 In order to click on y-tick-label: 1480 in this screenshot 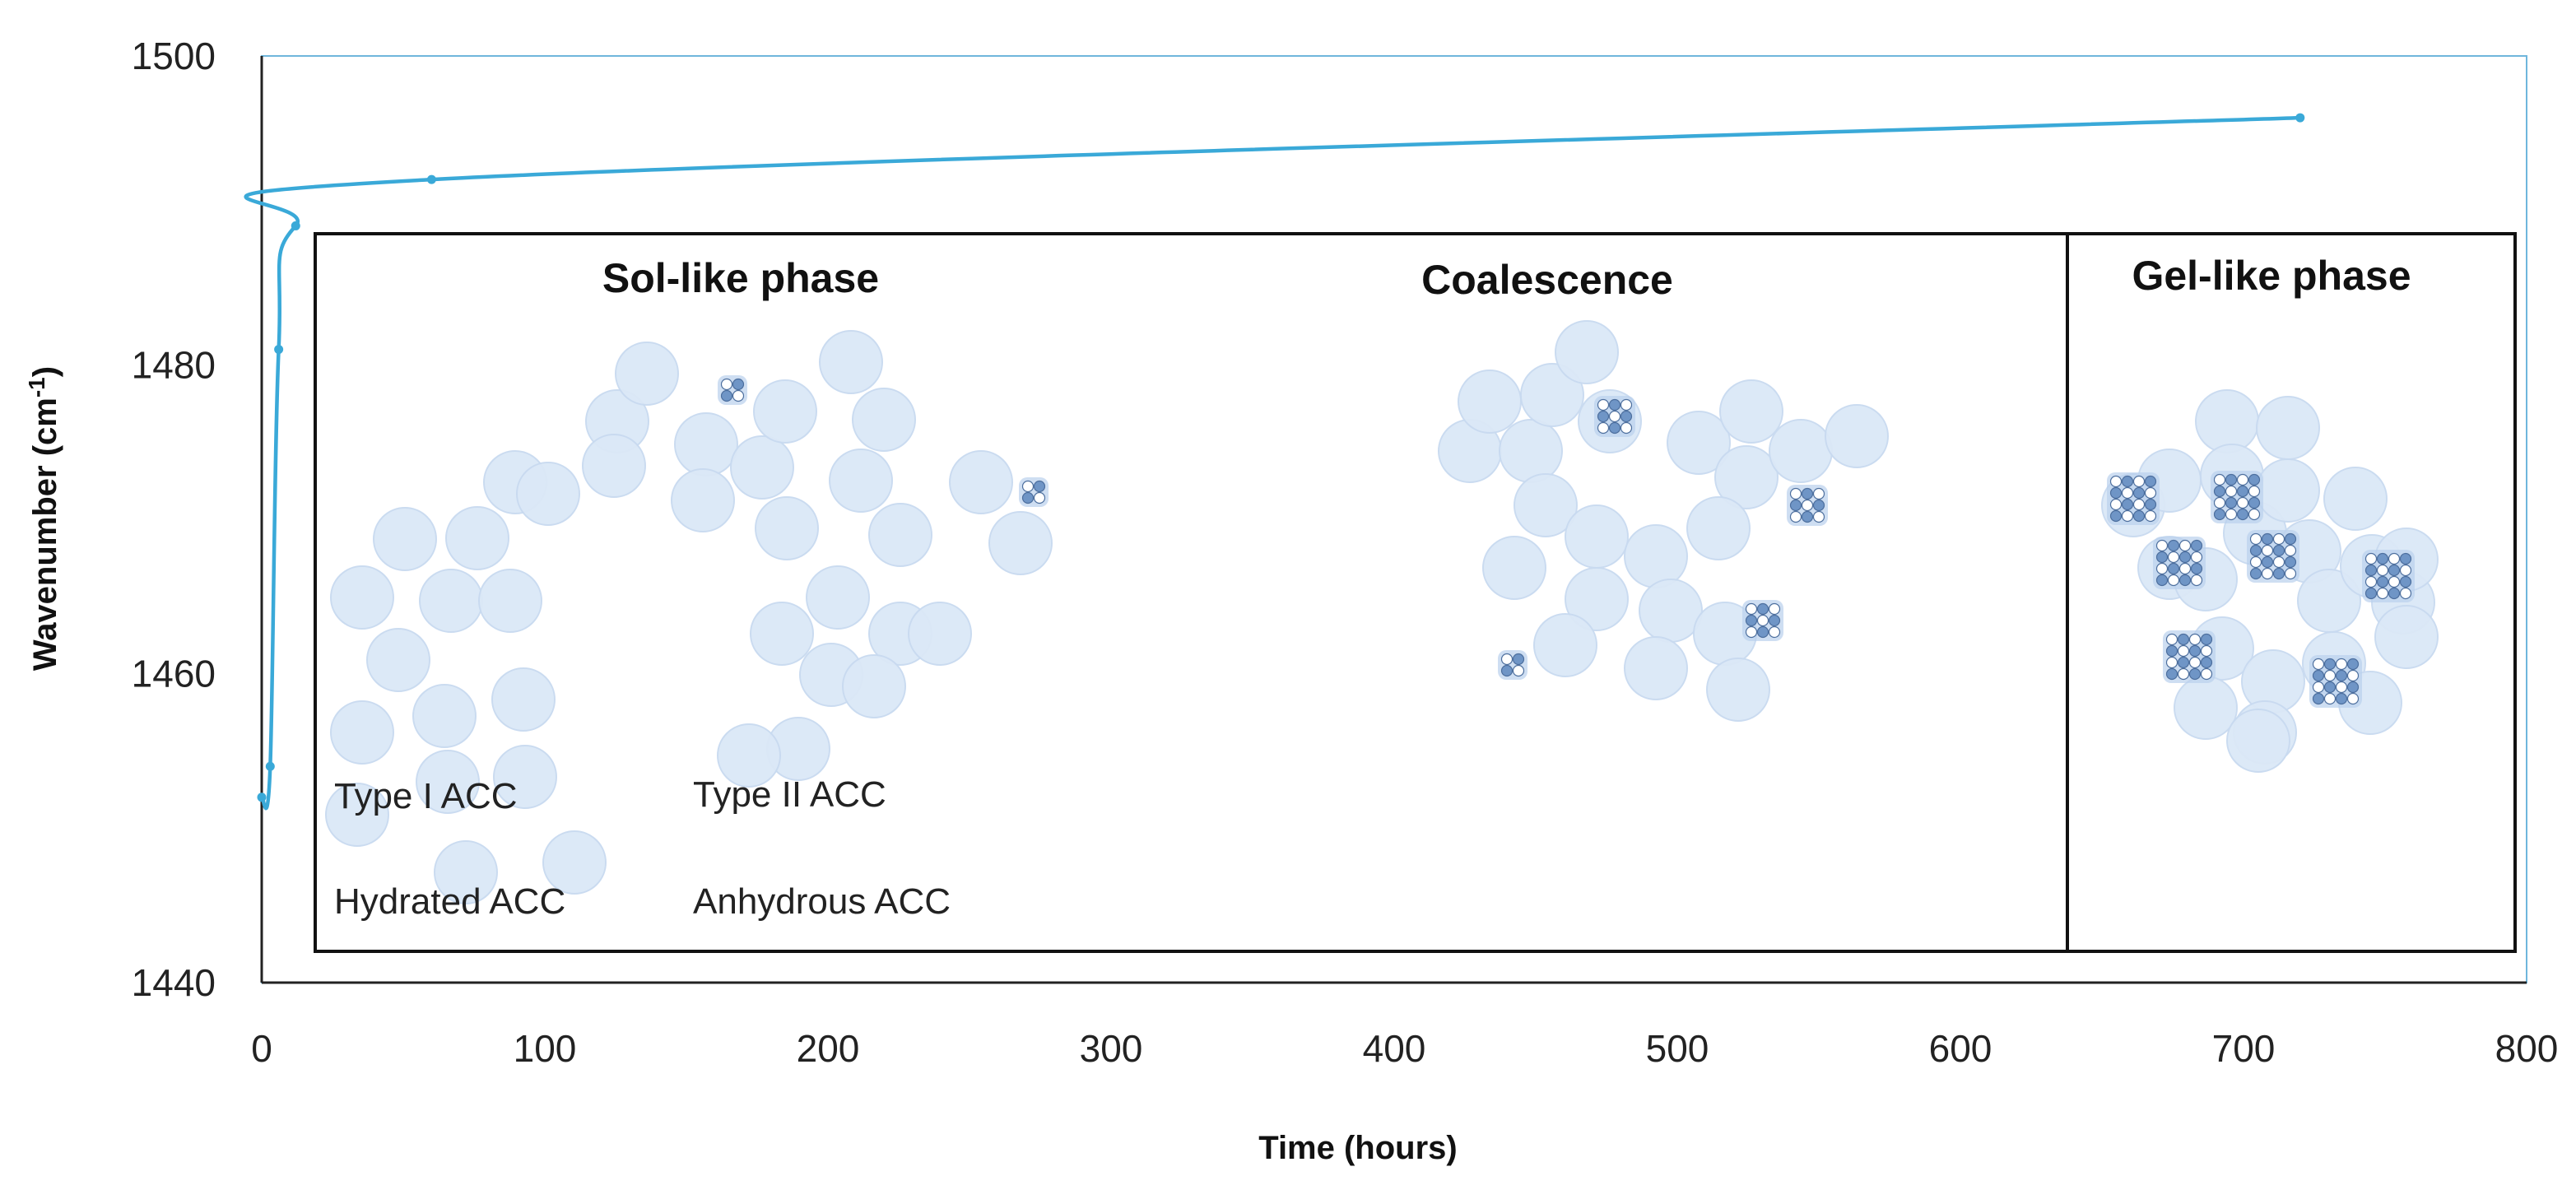, I will do `click(174, 364)`.